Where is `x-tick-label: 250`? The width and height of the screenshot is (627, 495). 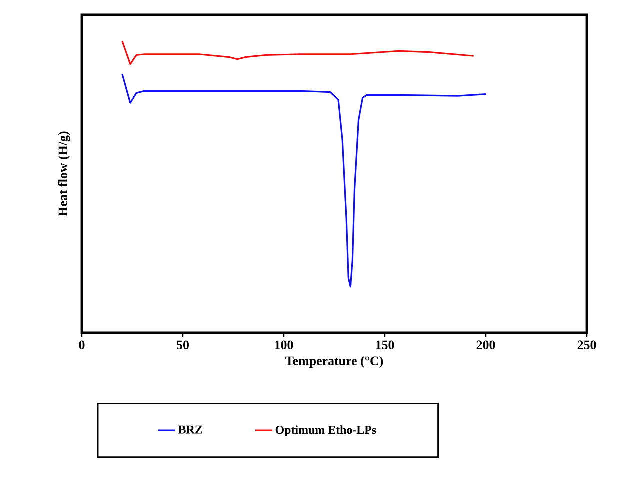
x-tick-label: 250 is located at coordinates (587, 345).